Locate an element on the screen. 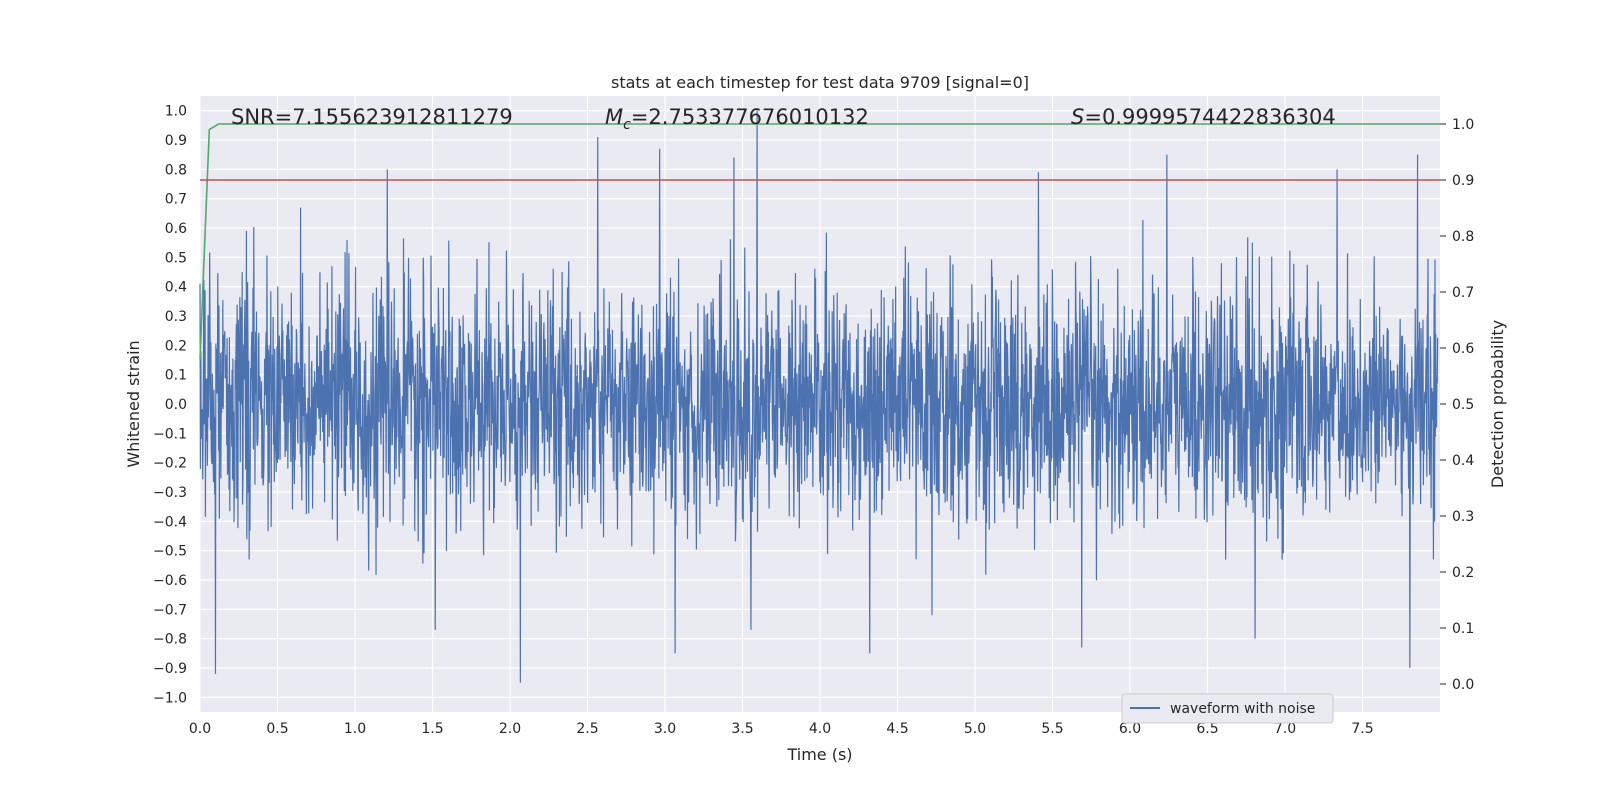  x-tick-label: 1.5 is located at coordinates (432, 729).